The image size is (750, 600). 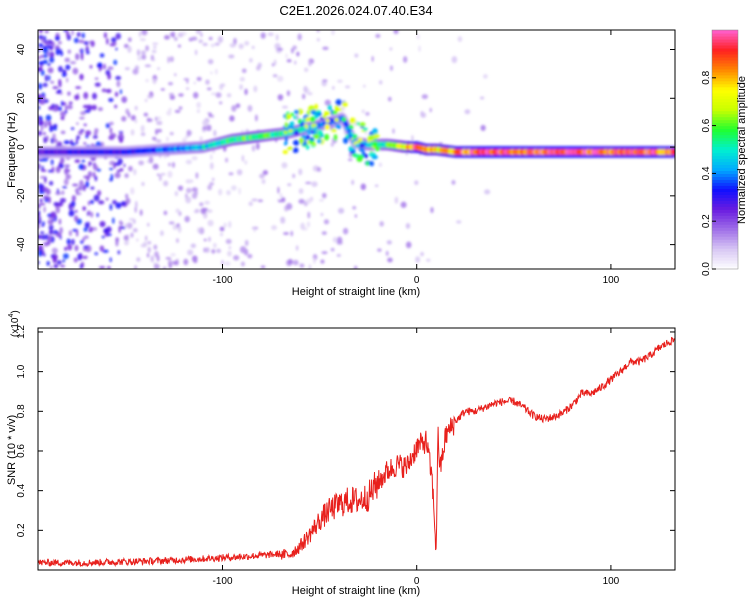 What do you see at coordinates (706, 125) in the screenshot?
I see `colorbar-tick-label: 0.6` at bounding box center [706, 125].